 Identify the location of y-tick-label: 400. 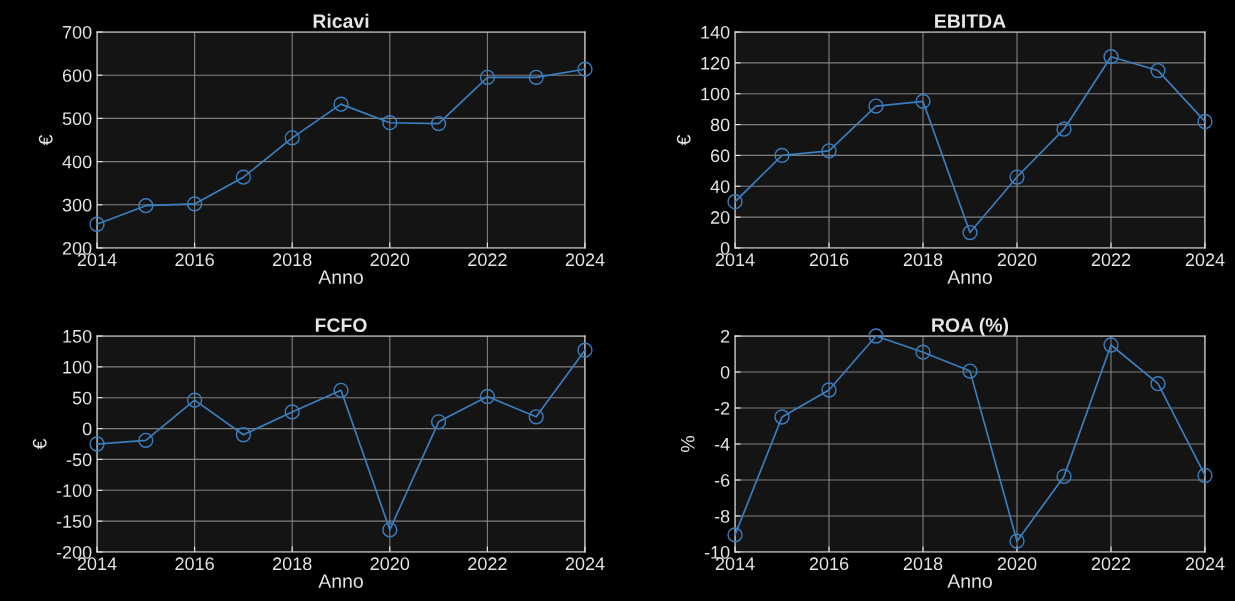
(77, 162).